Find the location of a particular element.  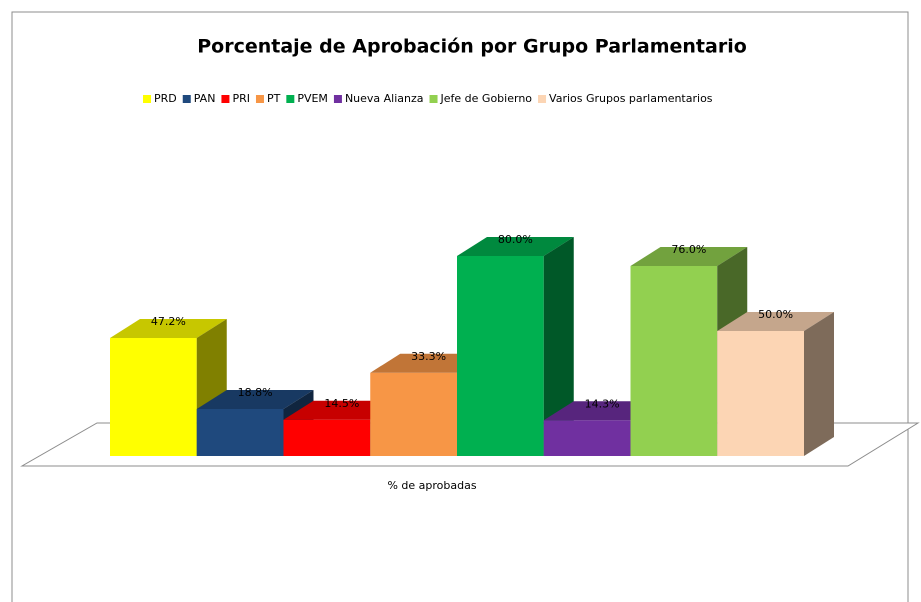

data-label: 80.0% is located at coordinates (515, 239).